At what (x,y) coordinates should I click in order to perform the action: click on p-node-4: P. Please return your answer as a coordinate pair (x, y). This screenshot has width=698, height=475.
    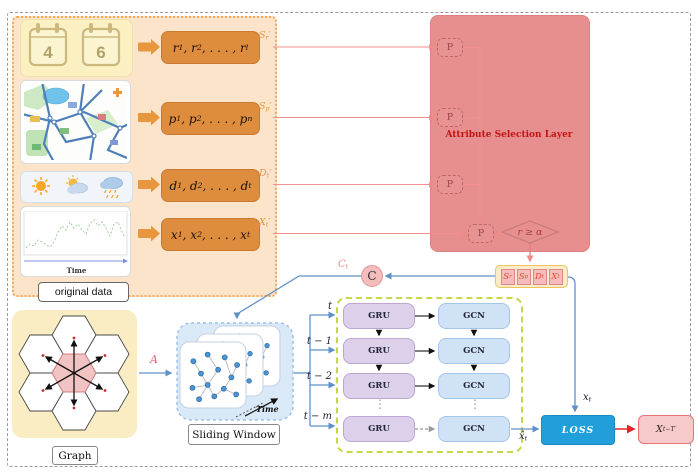
    Looking at the image, I should click on (481, 233).